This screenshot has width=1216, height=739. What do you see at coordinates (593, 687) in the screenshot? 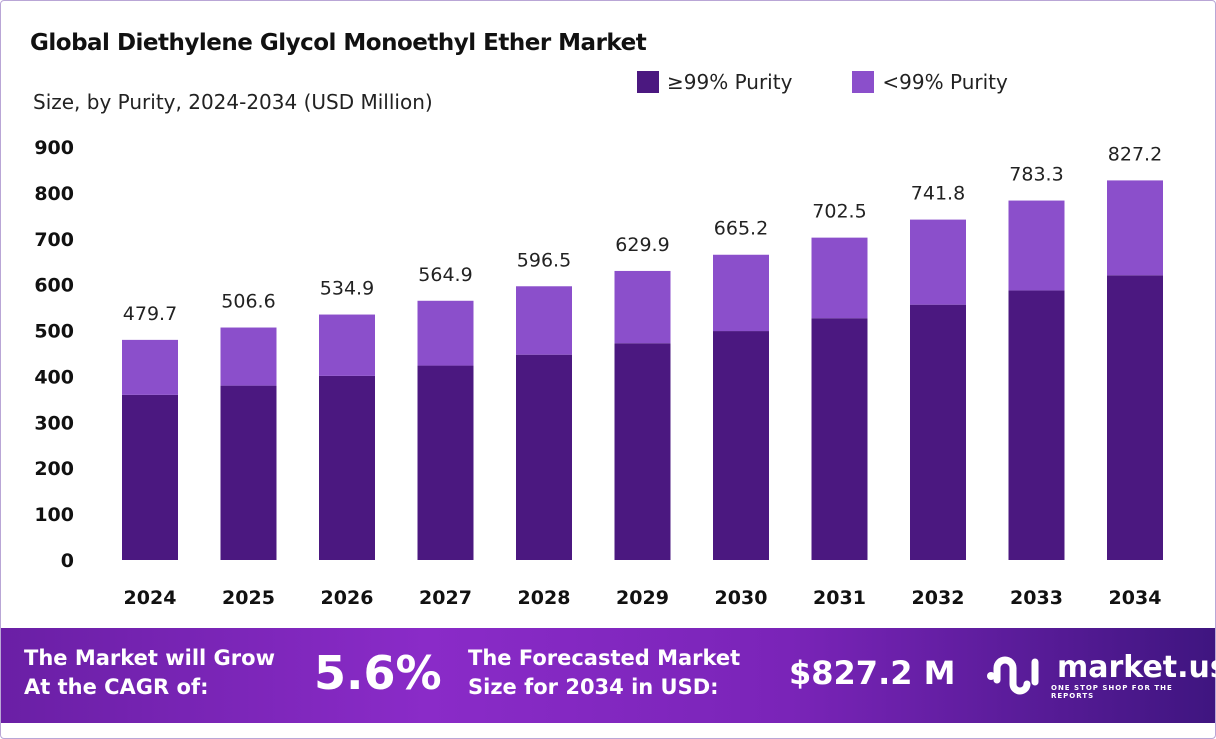
I see `forecast-label-line2: Size for 2034 in USD:` at bounding box center [593, 687].